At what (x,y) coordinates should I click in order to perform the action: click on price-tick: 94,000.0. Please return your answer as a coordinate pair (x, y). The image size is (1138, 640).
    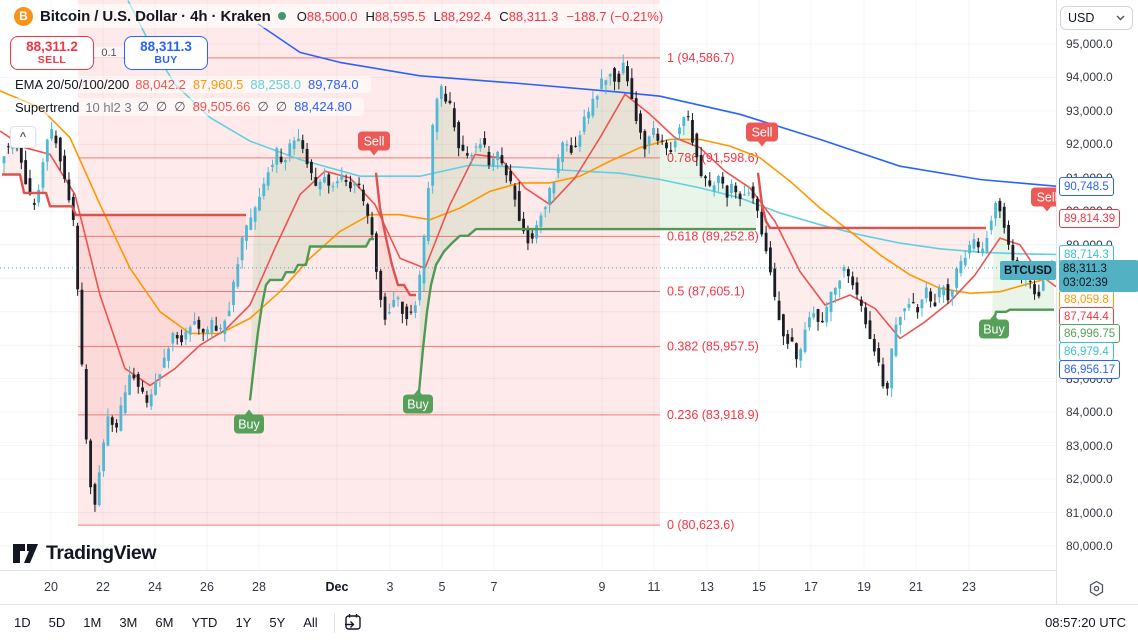
    Looking at the image, I should click on (1089, 77).